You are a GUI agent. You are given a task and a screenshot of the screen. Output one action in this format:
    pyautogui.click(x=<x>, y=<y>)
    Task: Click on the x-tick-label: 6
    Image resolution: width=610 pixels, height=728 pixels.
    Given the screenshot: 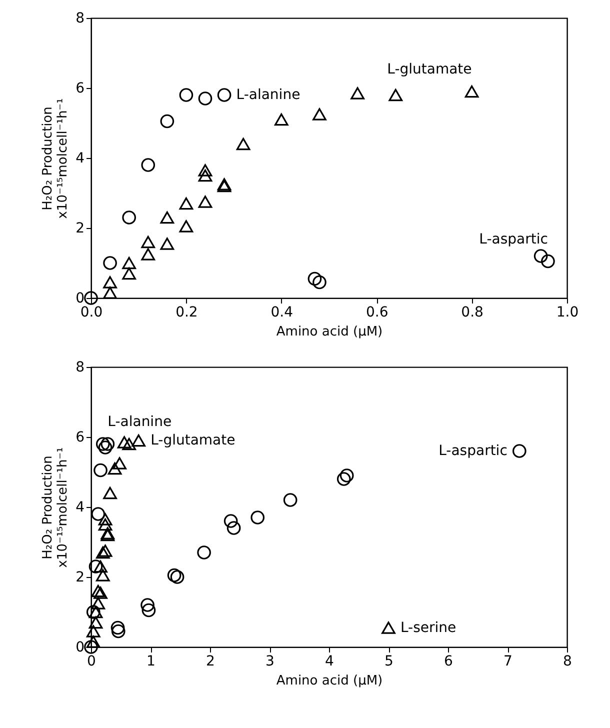 What is the action you would take?
    pyautogui.click(x=449, y=662)
    